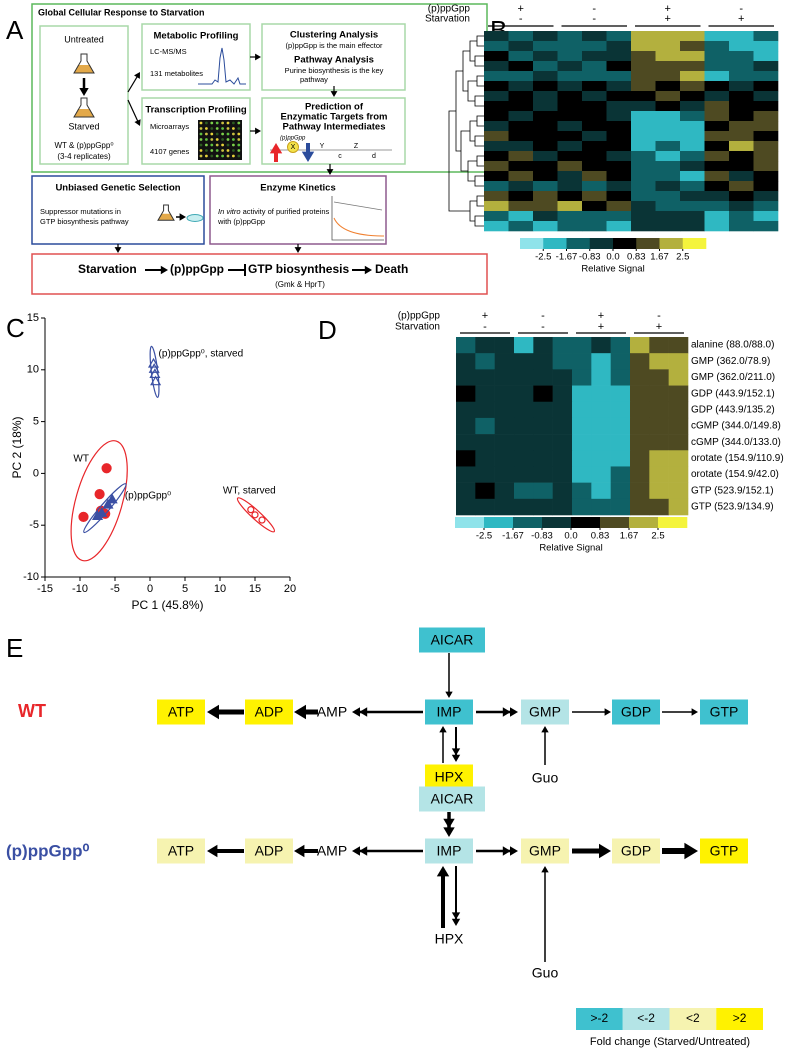  Describe the element at coordinates (591, 851) in the screenshot. I see `arrow` at that location.